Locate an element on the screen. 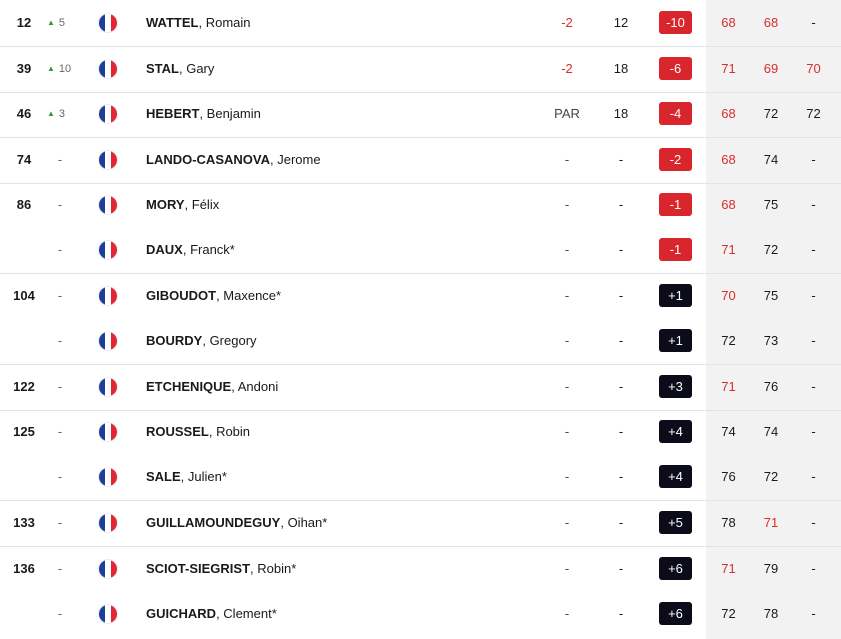  player-row: 104 - GIBOUDOT, Maxence* - - +1 70 75 - is located at coordinates (420, 296).